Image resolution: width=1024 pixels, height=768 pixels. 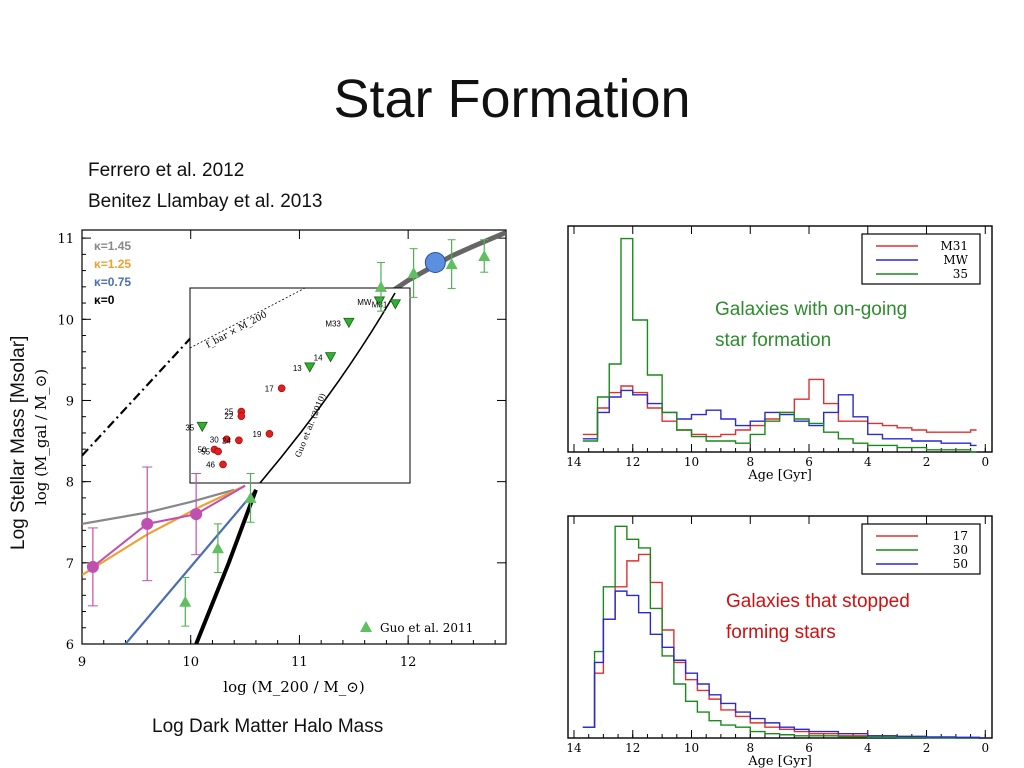 I want to click on slide-title: Star Formation, so click(x=512, y=99).